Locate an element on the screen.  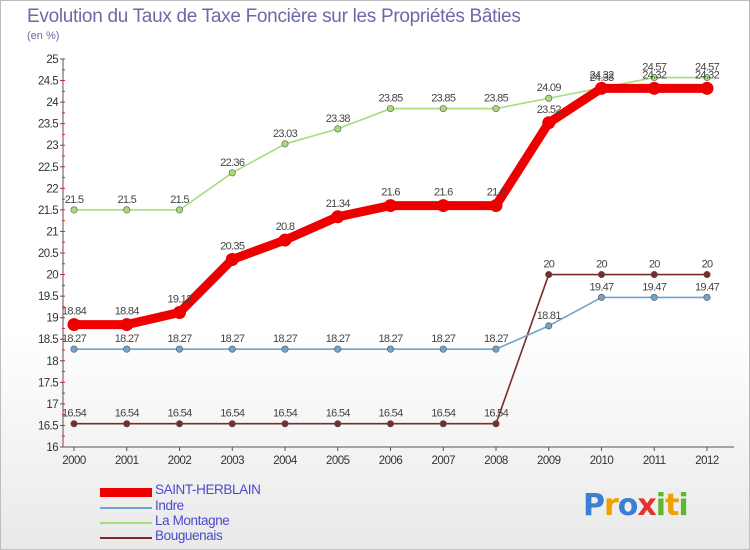
y-tick-label: 22 is located at coordinates (52, 189).